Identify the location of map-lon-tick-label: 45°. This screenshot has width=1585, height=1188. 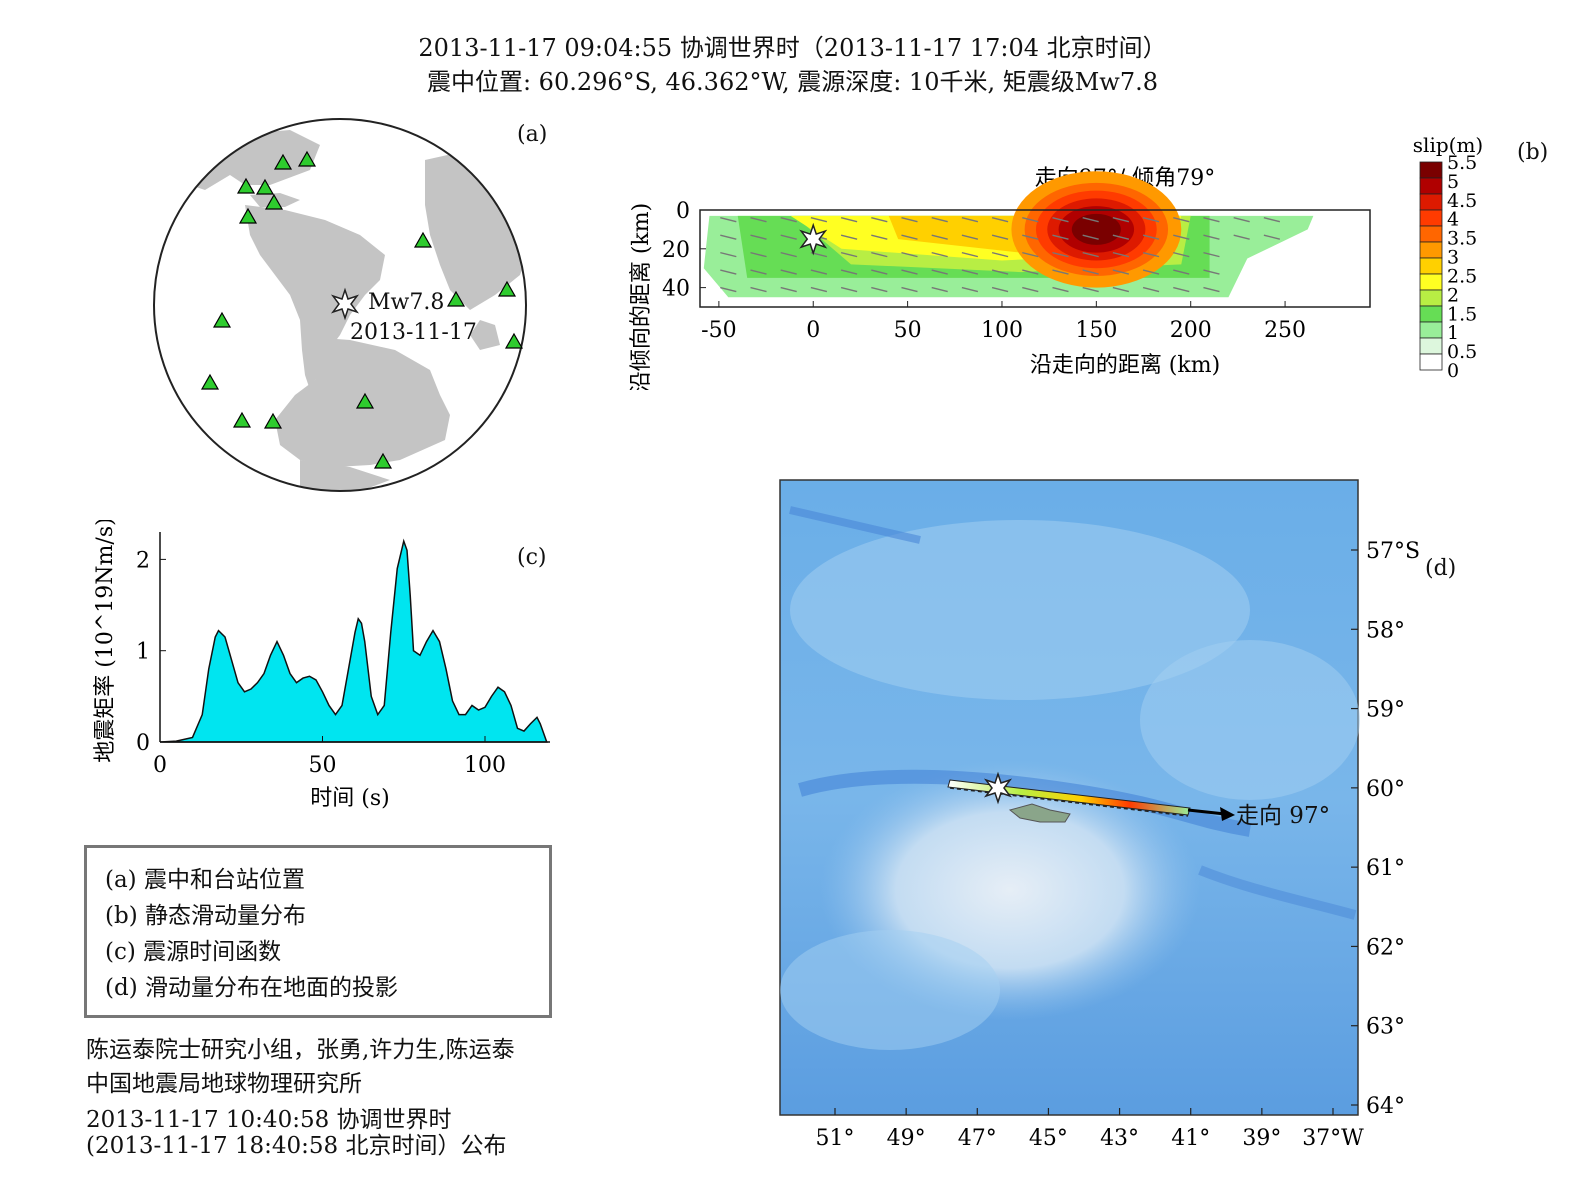
(1048, 1138).